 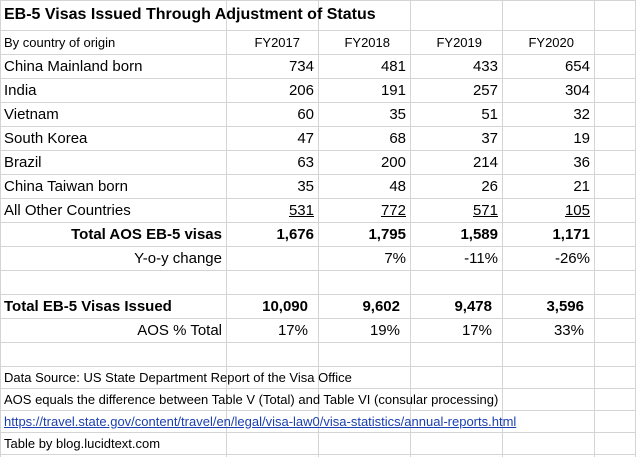 I want to click on total-eb5-label: Total EB-5 Visas Issued, so click(x=88, y=306).